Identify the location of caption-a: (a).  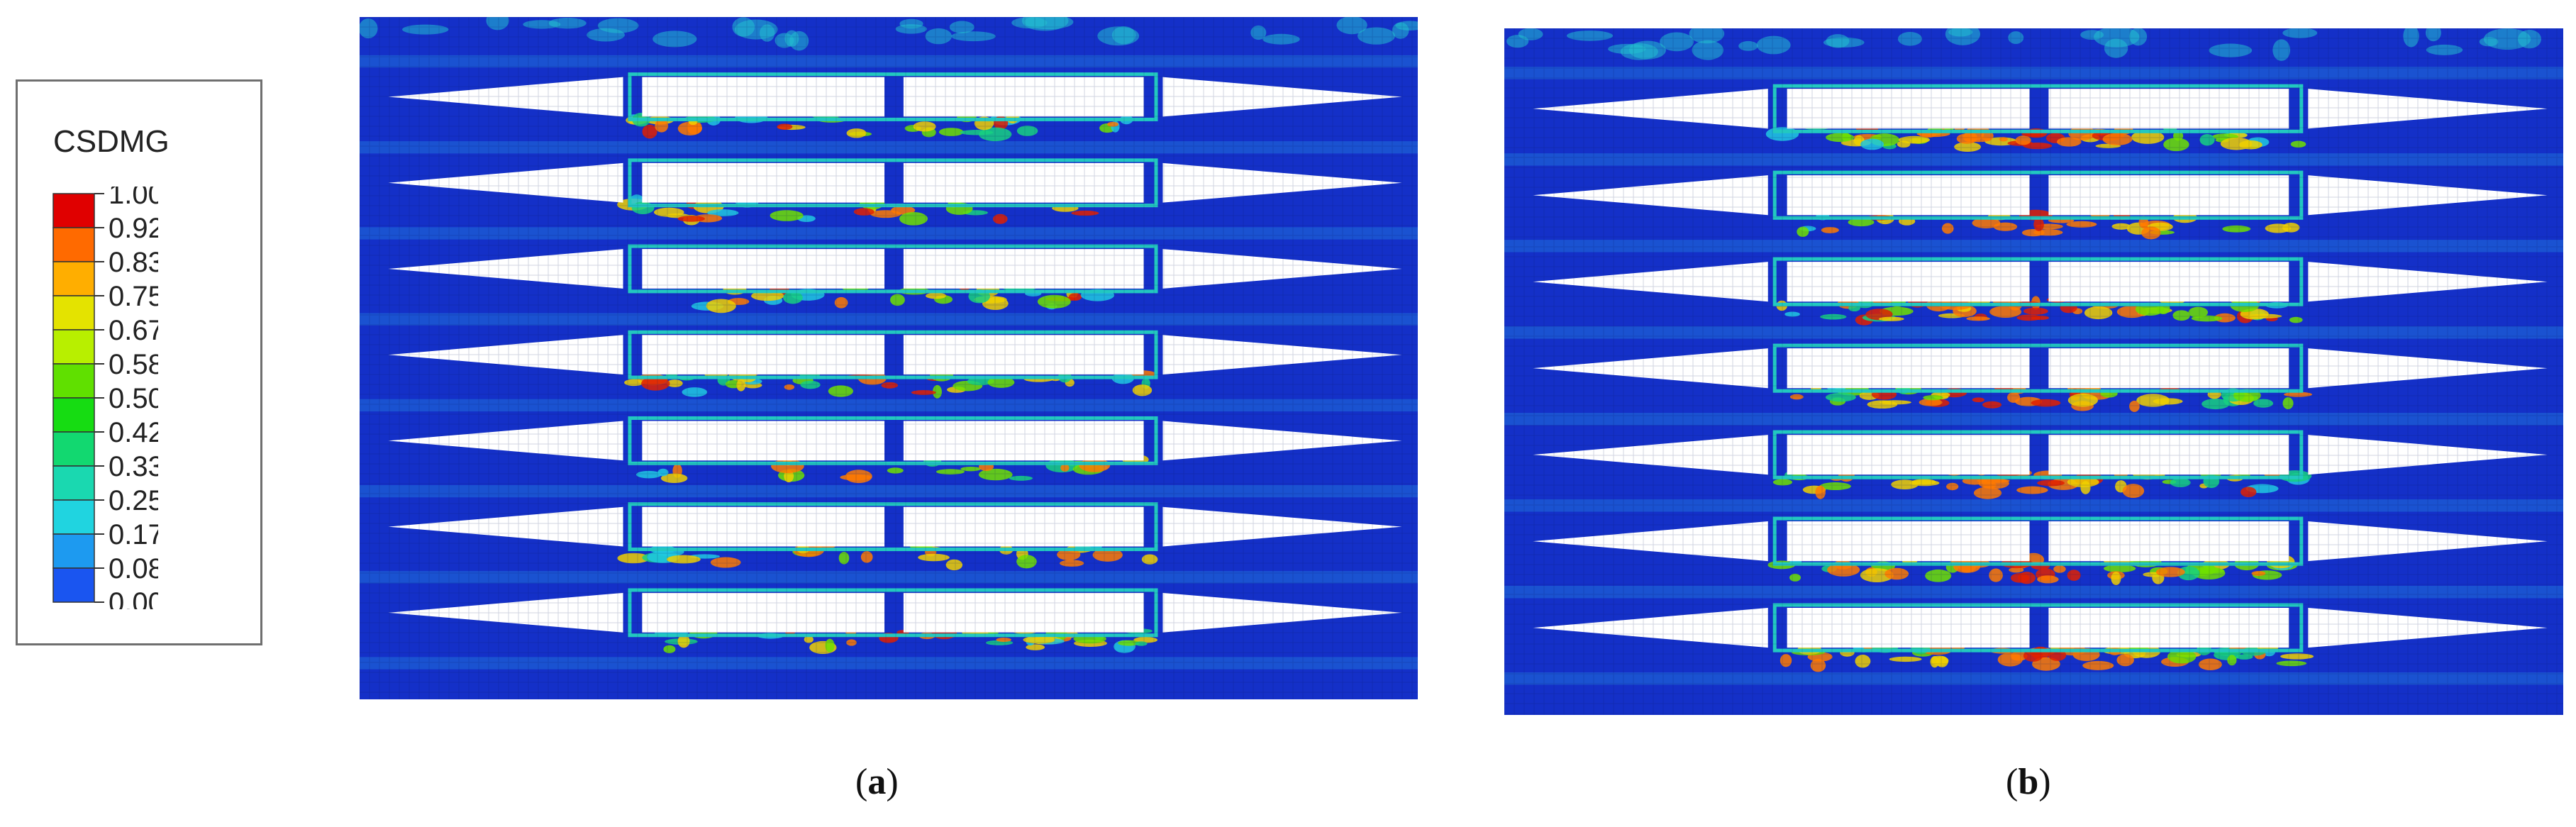
(877, 782).